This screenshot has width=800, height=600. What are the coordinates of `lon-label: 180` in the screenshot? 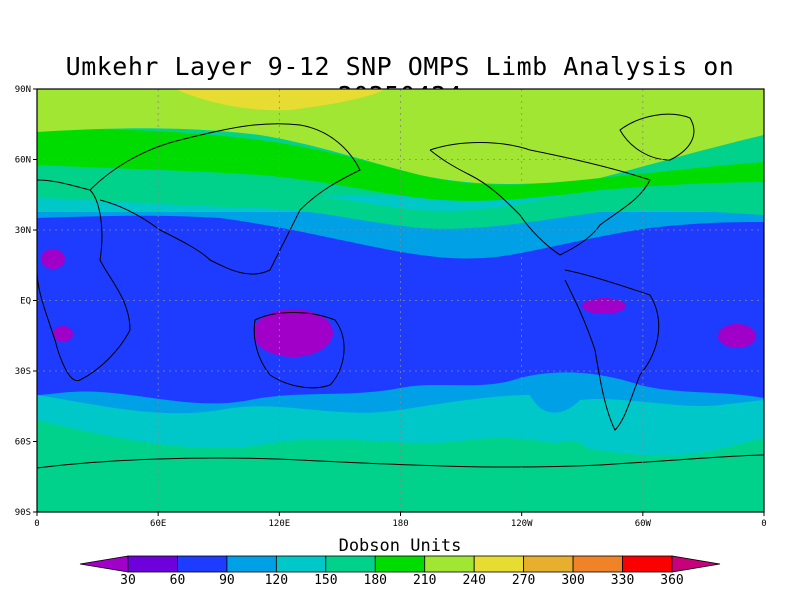 It's located at (400, 524).